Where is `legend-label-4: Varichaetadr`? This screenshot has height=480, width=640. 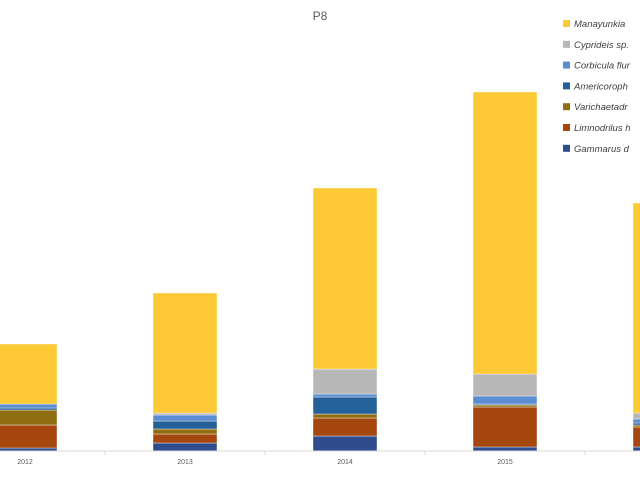
legend-label-4: Varichaetadr is located at coordinates (601, 107).